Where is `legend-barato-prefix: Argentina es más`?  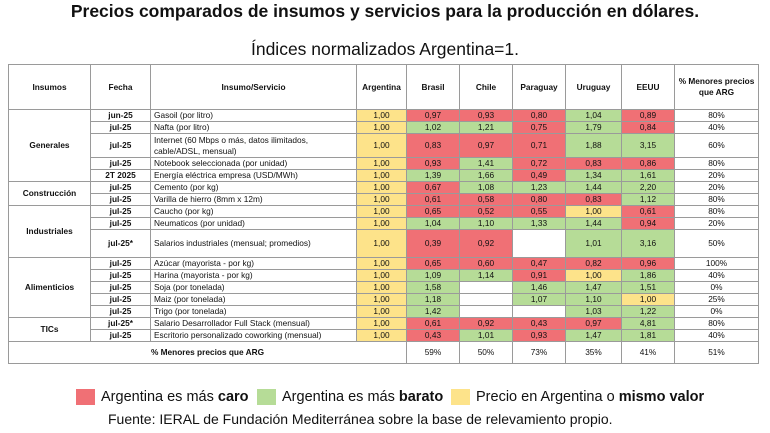 legend-barato-prefix: Argentina es más is located at coordinates (340, 397).